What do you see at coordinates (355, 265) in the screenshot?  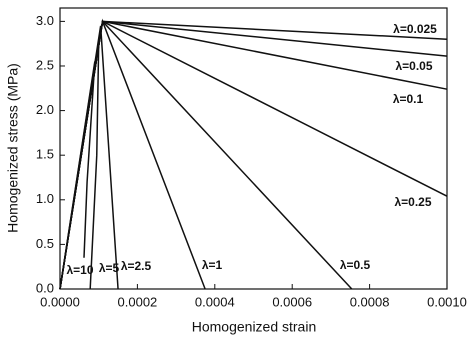 I see `series-label: λ=0.5` at bounding box center [355, 265].